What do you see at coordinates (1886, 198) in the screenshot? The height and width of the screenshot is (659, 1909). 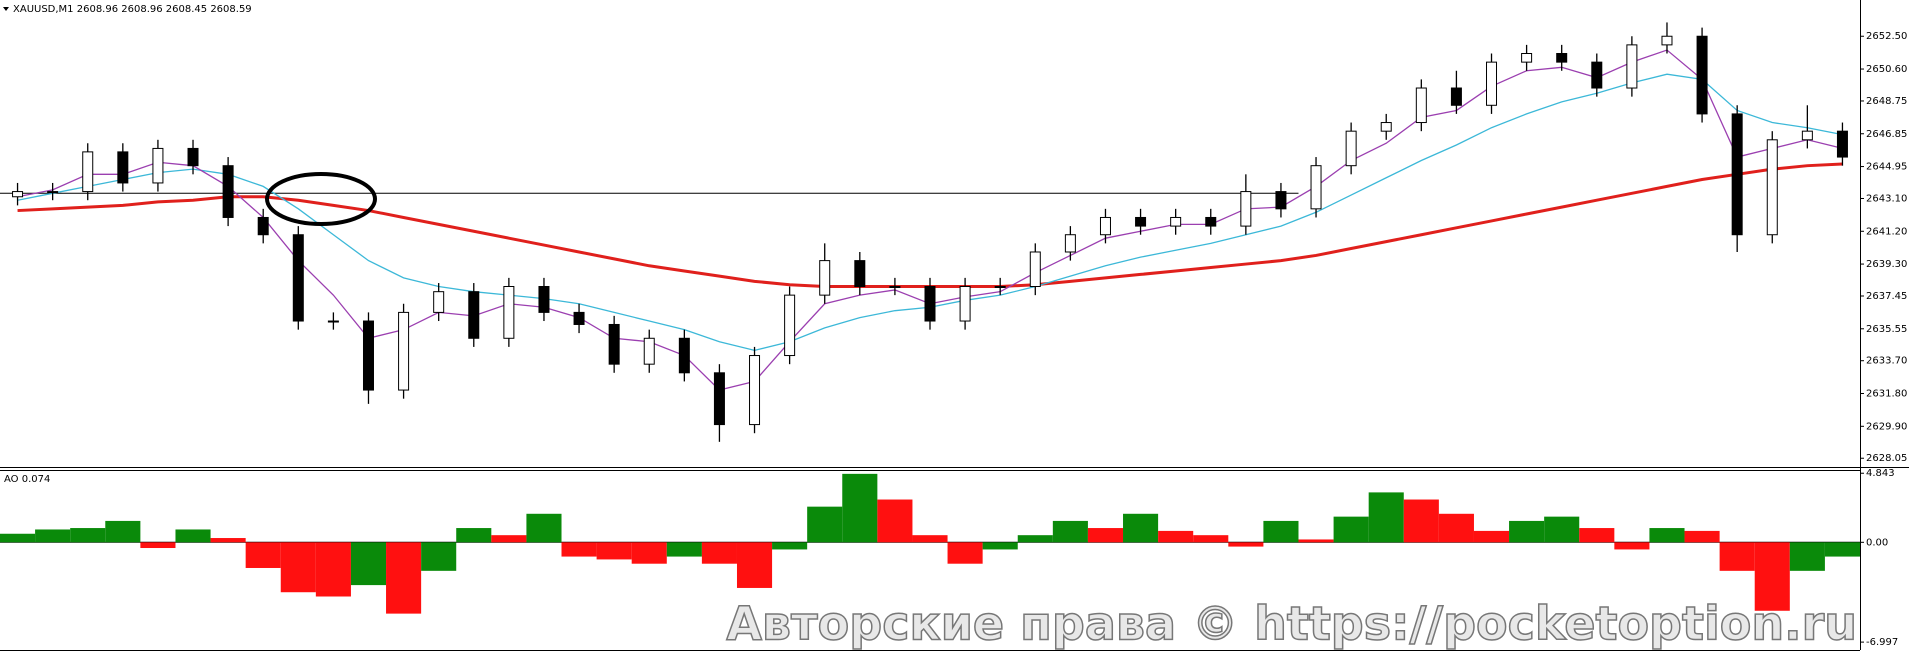 I see `y-tick-label: 2643.10` at bounding box center [1886, 198].